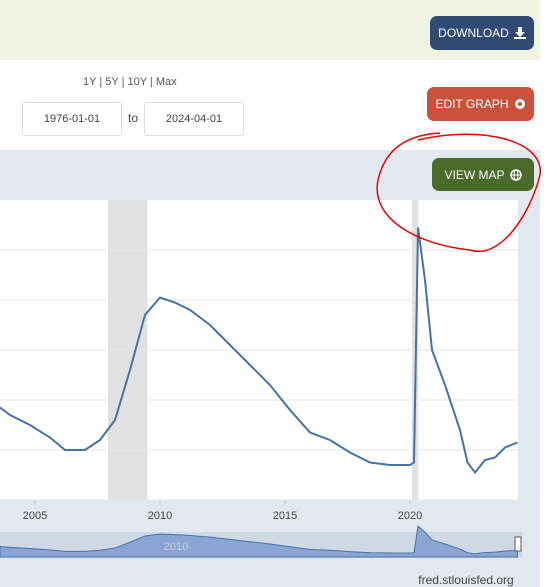  I want to click on download-label: DOWNLOAD, so click(473, 33).